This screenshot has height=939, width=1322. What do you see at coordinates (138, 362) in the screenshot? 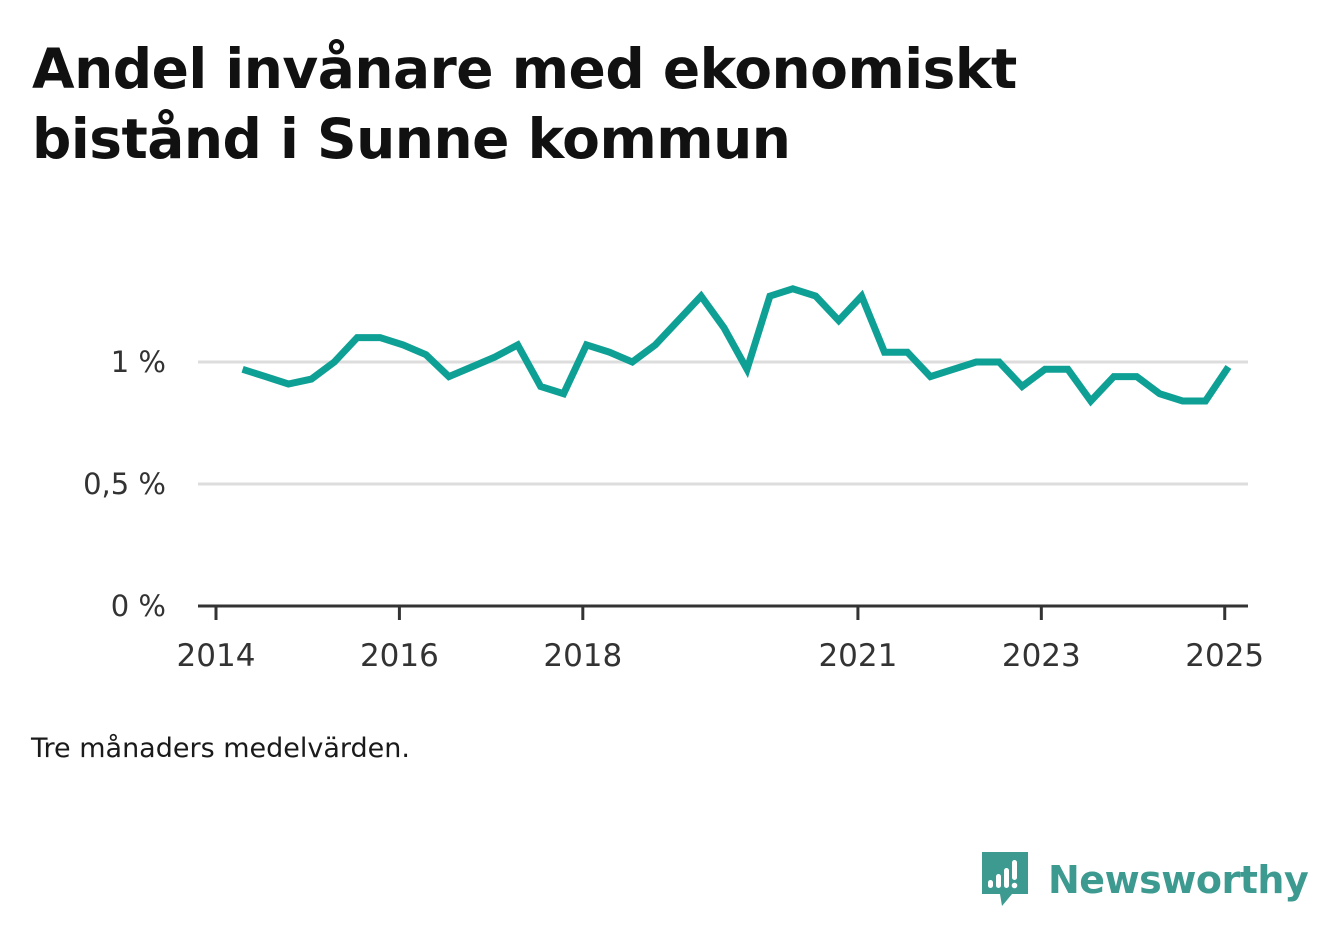
I see `y-tick-label: 1 %` at bounding box center [138, 362].